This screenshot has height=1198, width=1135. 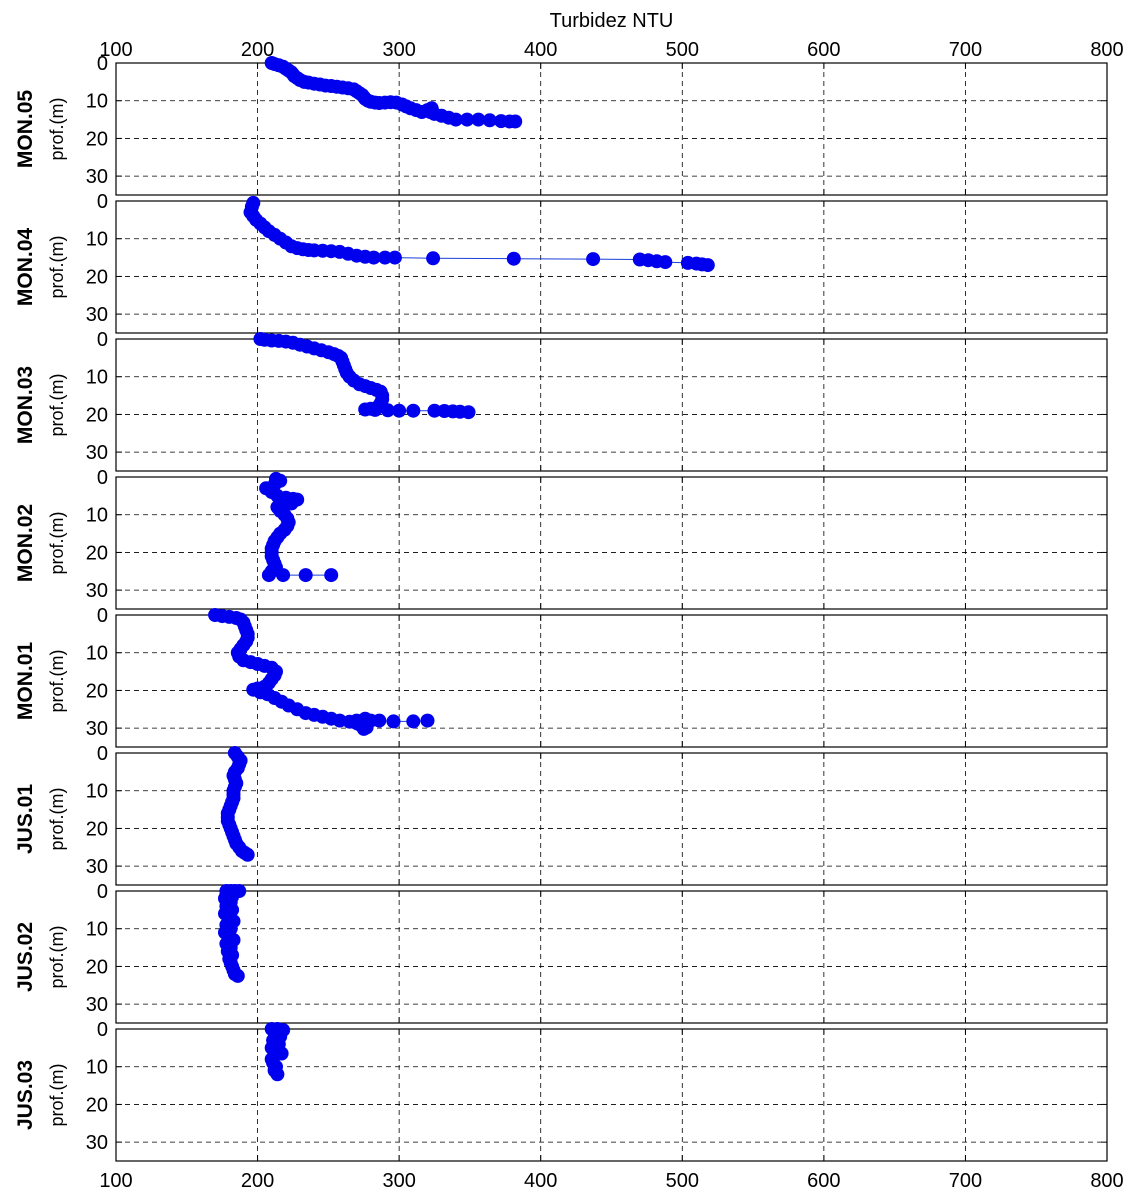 What do you see at coordinates (25, 129) in the screenshot?
I see `panel-label: MON.05` at bounding box center [25, 129].